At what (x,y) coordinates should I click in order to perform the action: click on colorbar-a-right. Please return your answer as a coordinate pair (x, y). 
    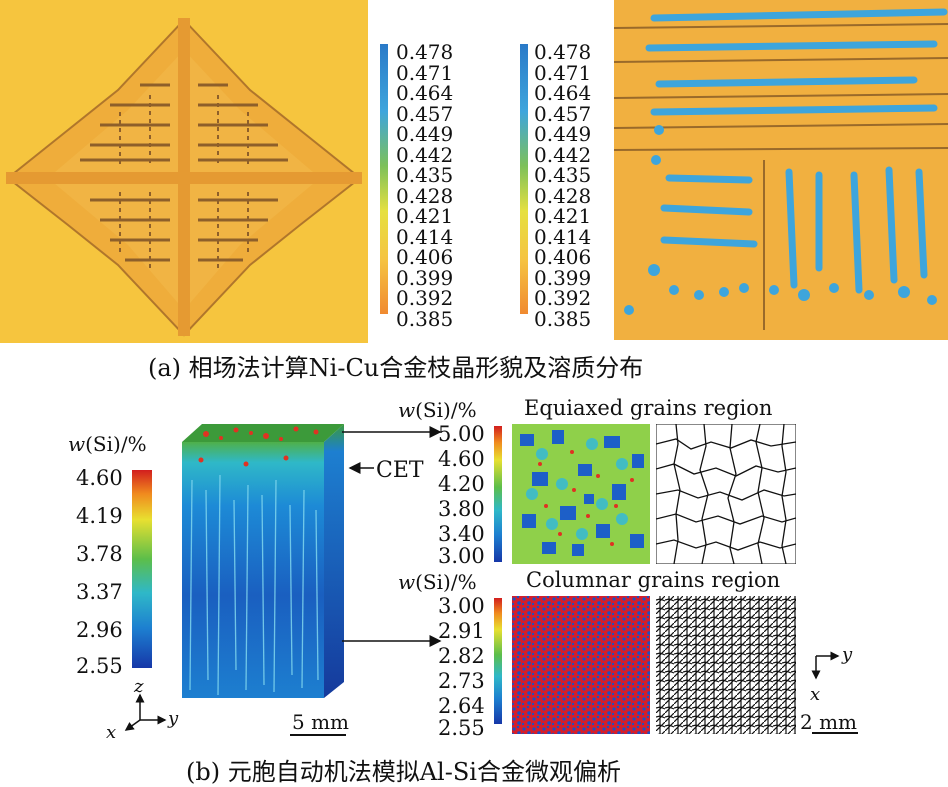
    Looking at the image, I should click on (524, 179).